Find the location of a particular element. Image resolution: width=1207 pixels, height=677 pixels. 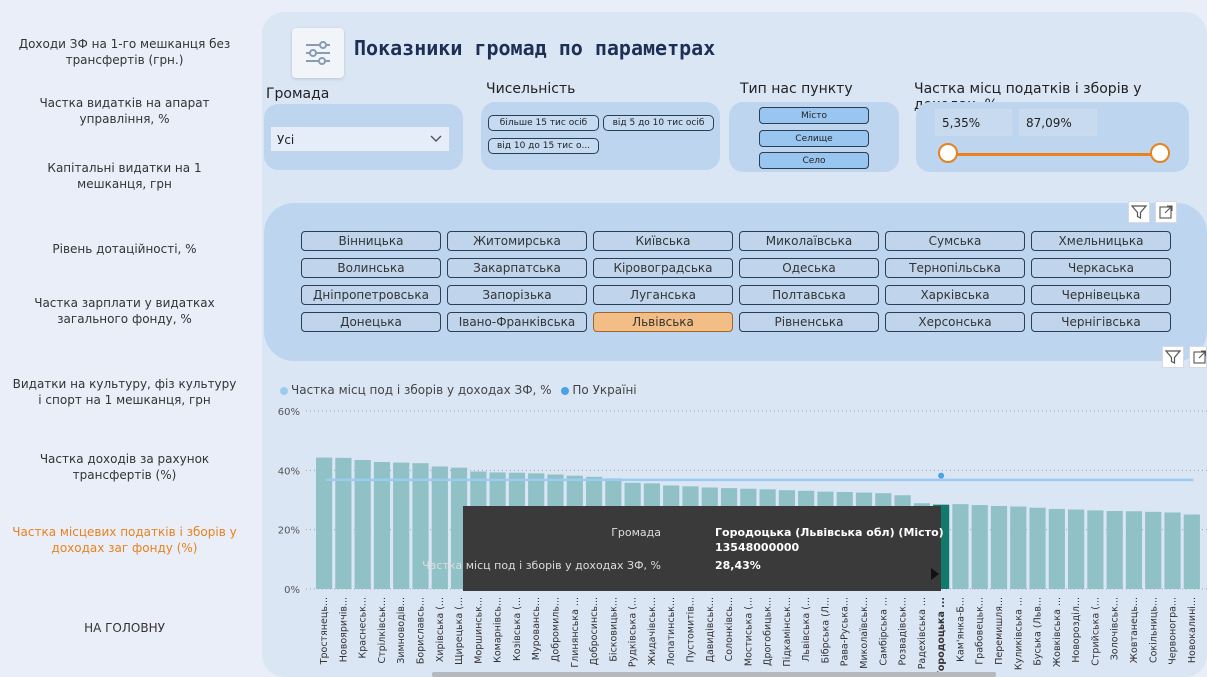

range-slider-track is located at coordinates (1054, 154).